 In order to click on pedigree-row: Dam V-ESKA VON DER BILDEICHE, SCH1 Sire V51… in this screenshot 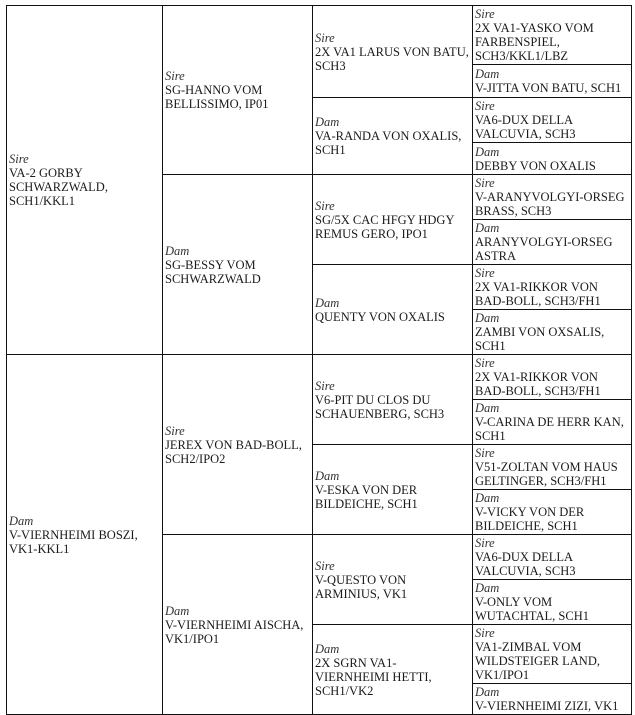, I will do `click(319, 489)`.